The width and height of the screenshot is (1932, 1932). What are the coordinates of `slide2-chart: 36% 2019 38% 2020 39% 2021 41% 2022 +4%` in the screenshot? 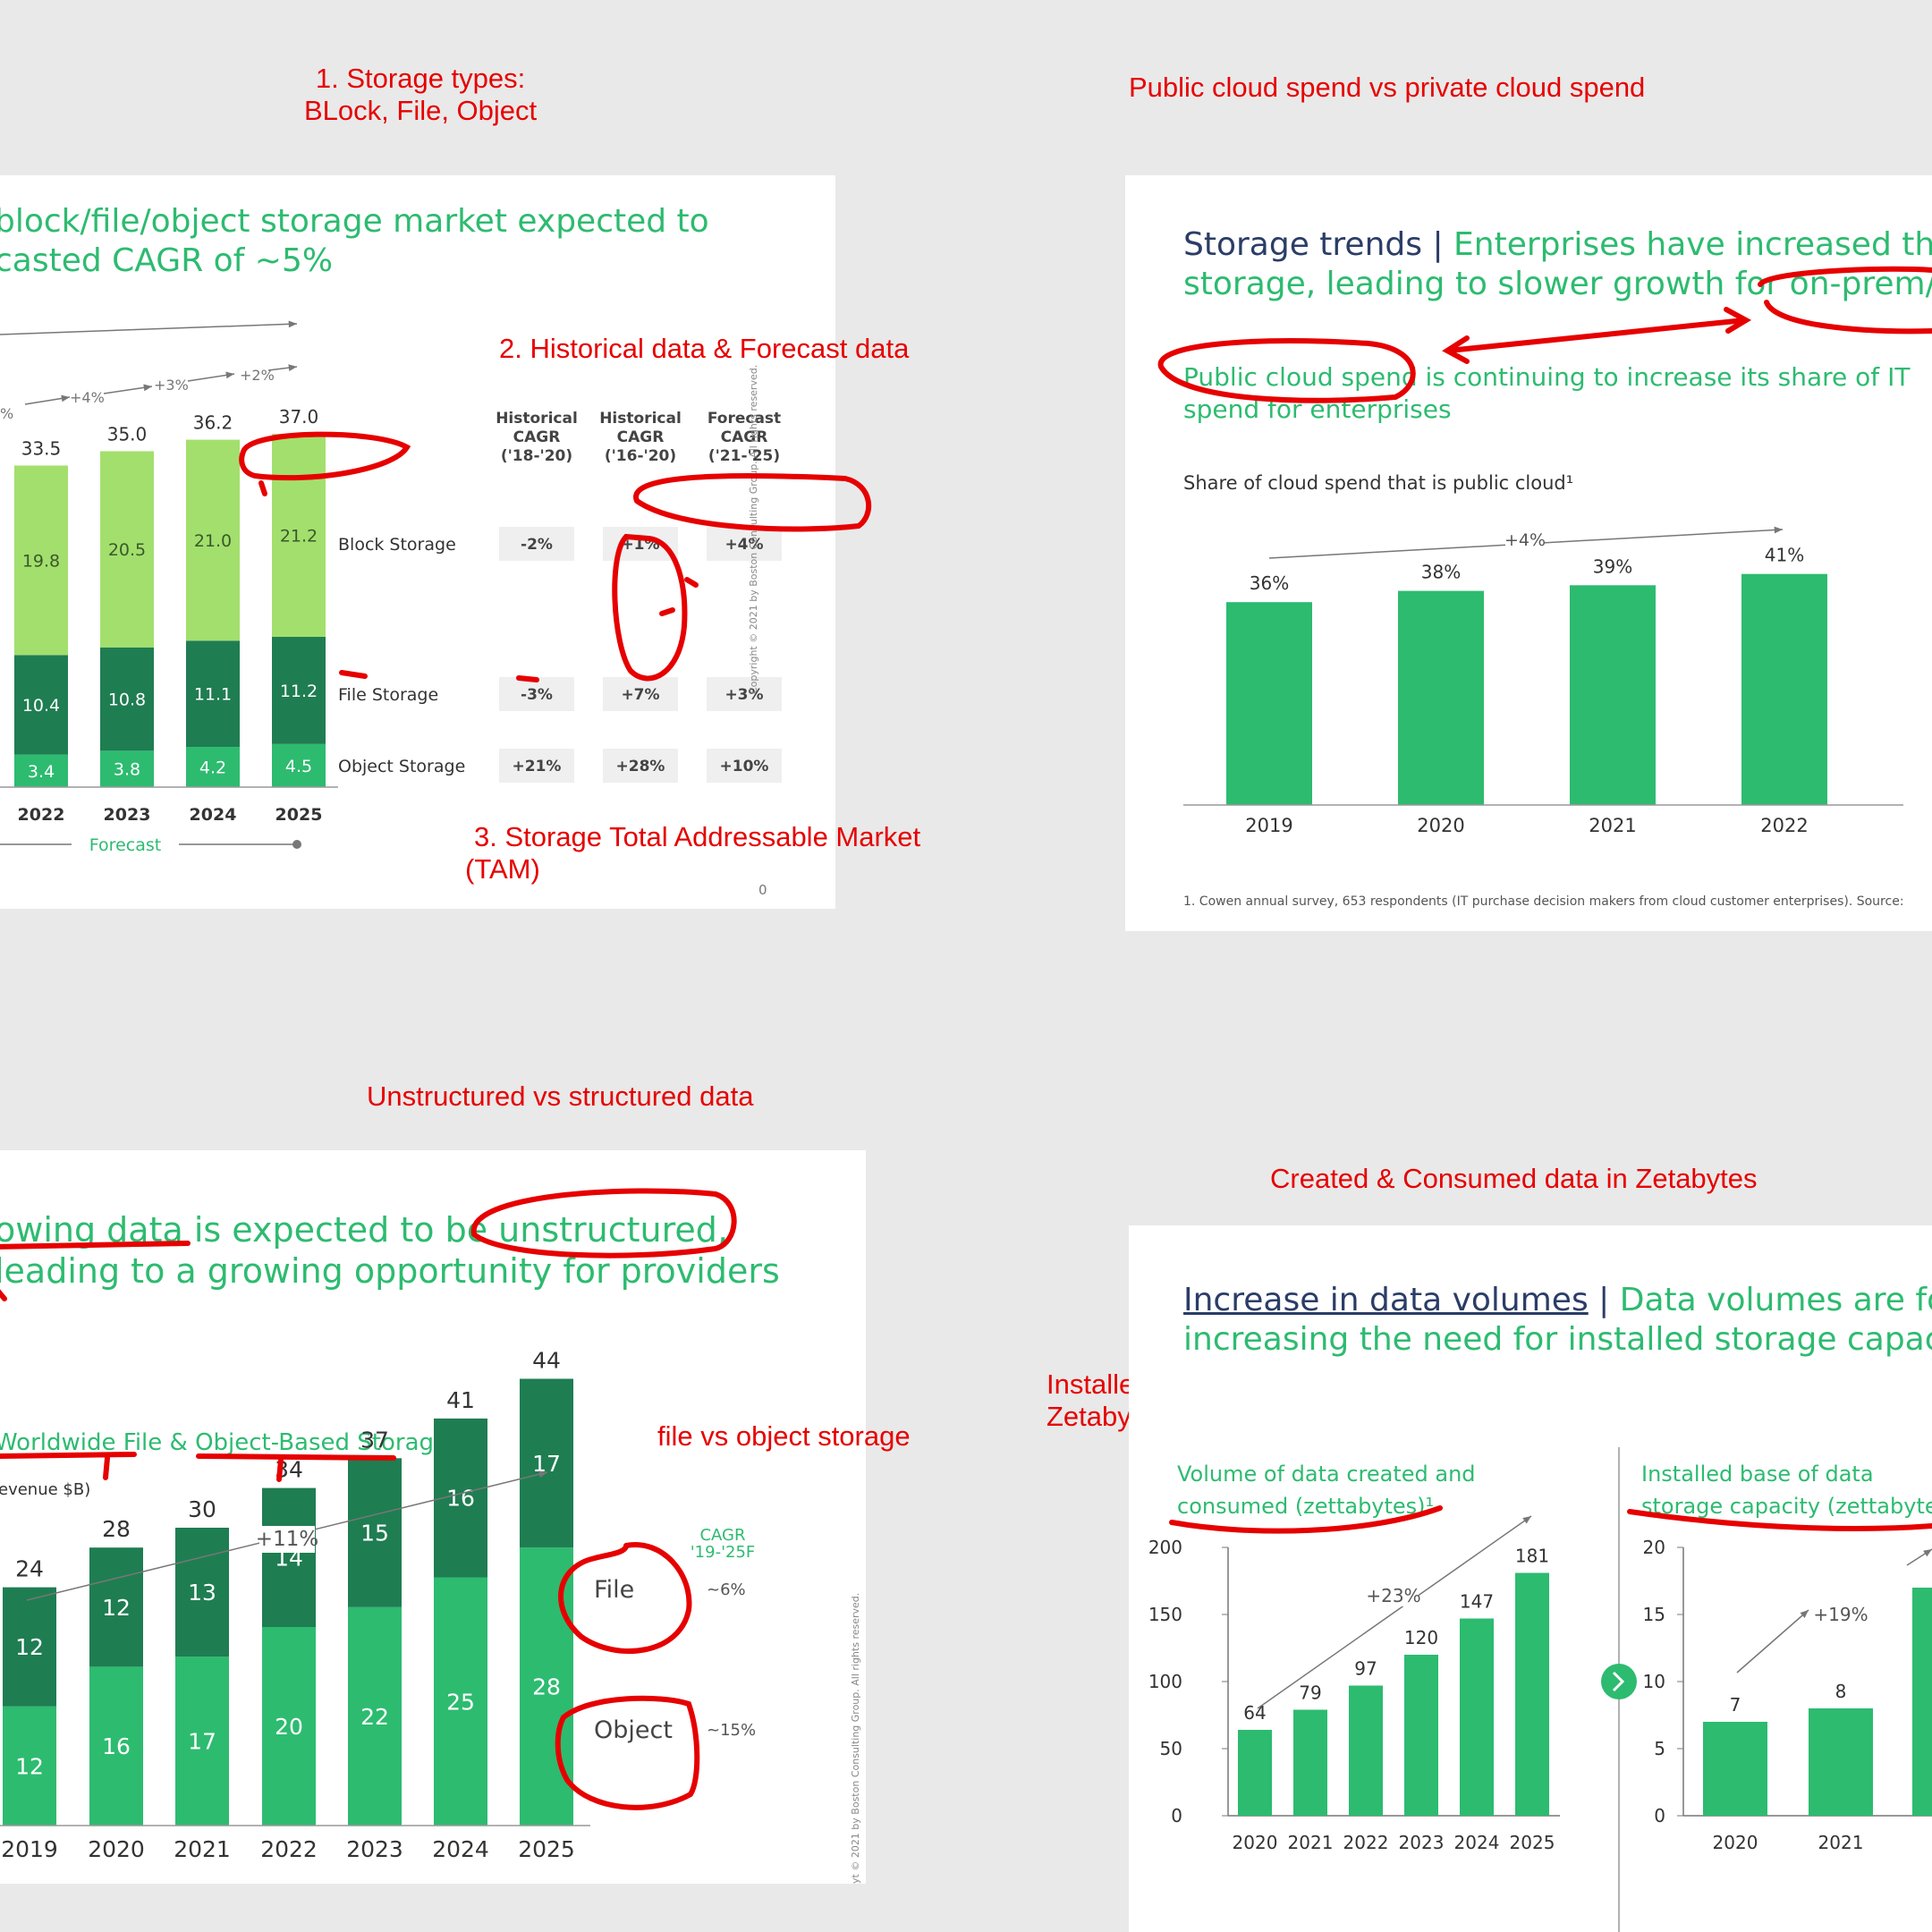 It's located at (1543, 681).